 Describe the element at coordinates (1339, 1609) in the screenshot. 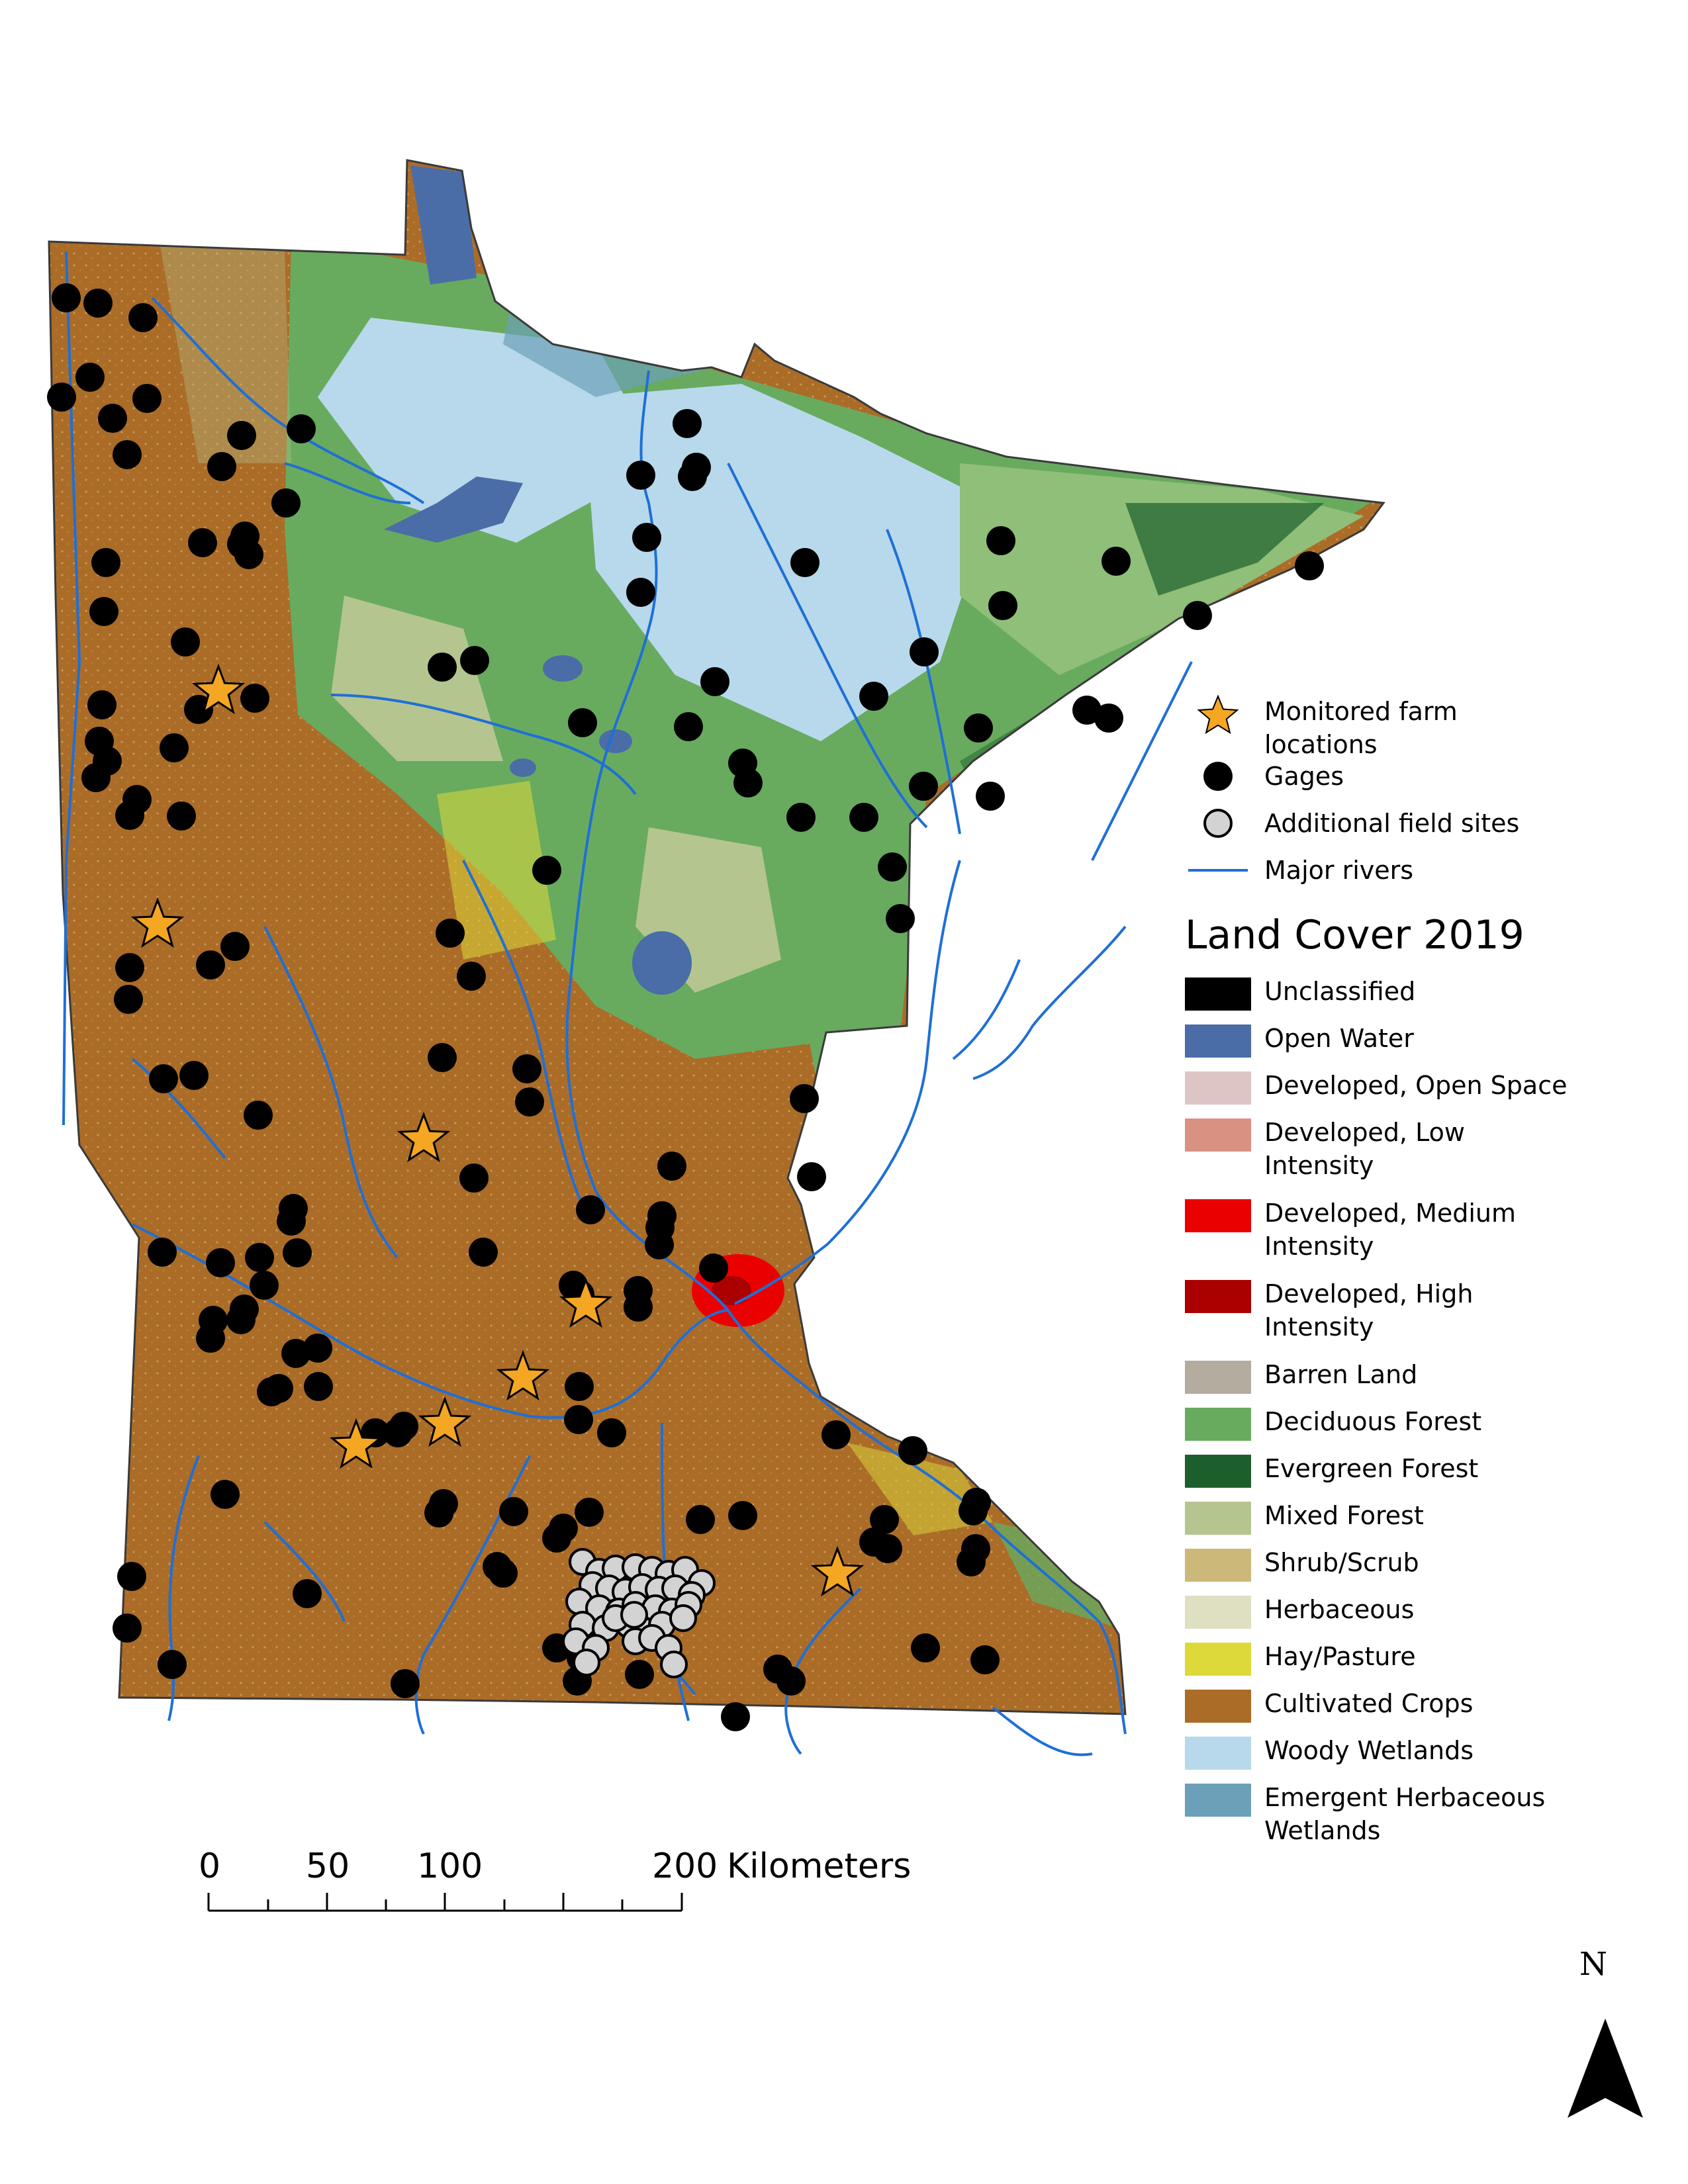

I see `land-cover-label: Herbaceous` at that location.